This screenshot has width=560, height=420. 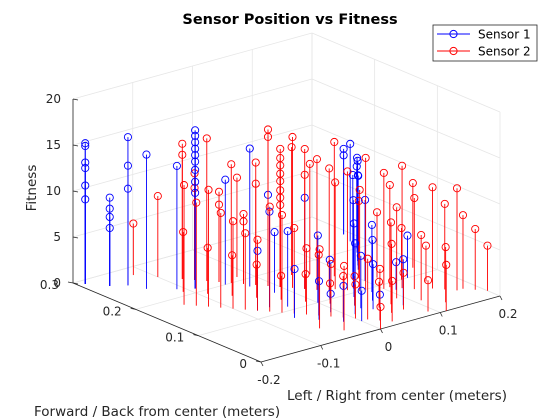 I want to click on x-tick-label: 0, so click(x=389, y=347).